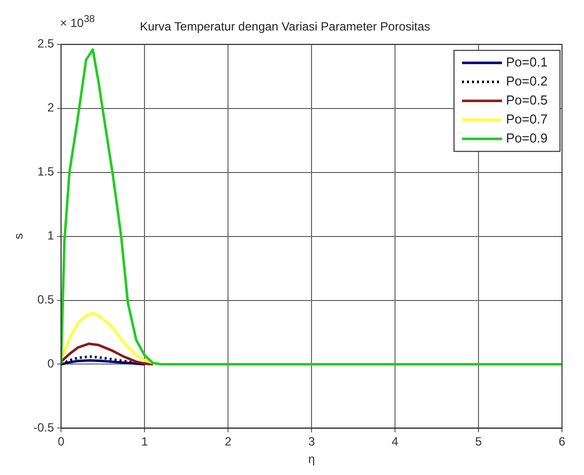 The image size is (584, 475). Describe the element at coordinates (50, 107) in the screenshot. I see `y-tick-label: 2` at that location.